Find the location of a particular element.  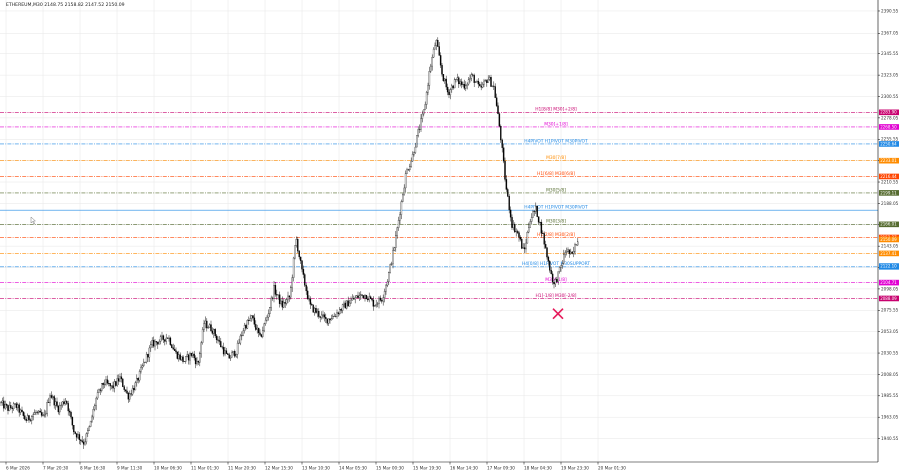

price-tick-label: 2300.55 is located at coordinates (890, 96).